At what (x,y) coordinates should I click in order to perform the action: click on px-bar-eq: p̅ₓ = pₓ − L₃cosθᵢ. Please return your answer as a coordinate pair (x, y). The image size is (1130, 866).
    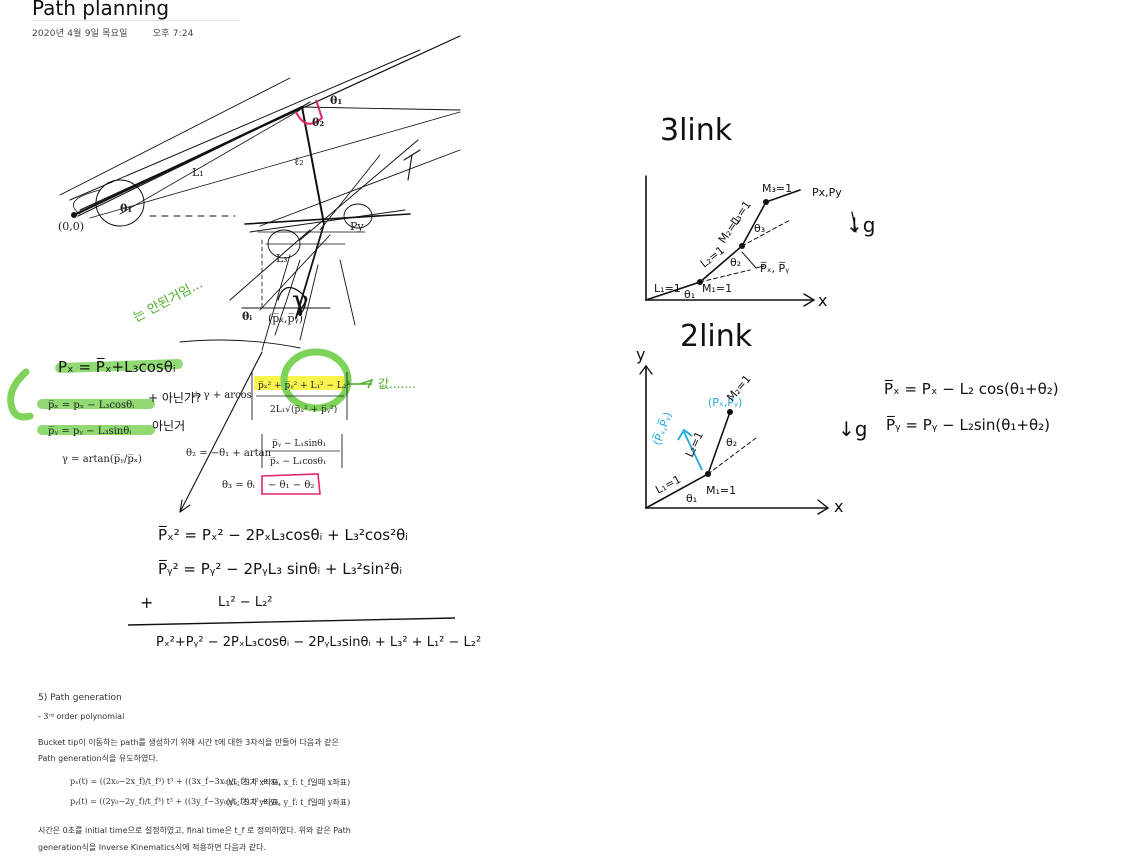
    Looking at the image, I should click on (91, 405).